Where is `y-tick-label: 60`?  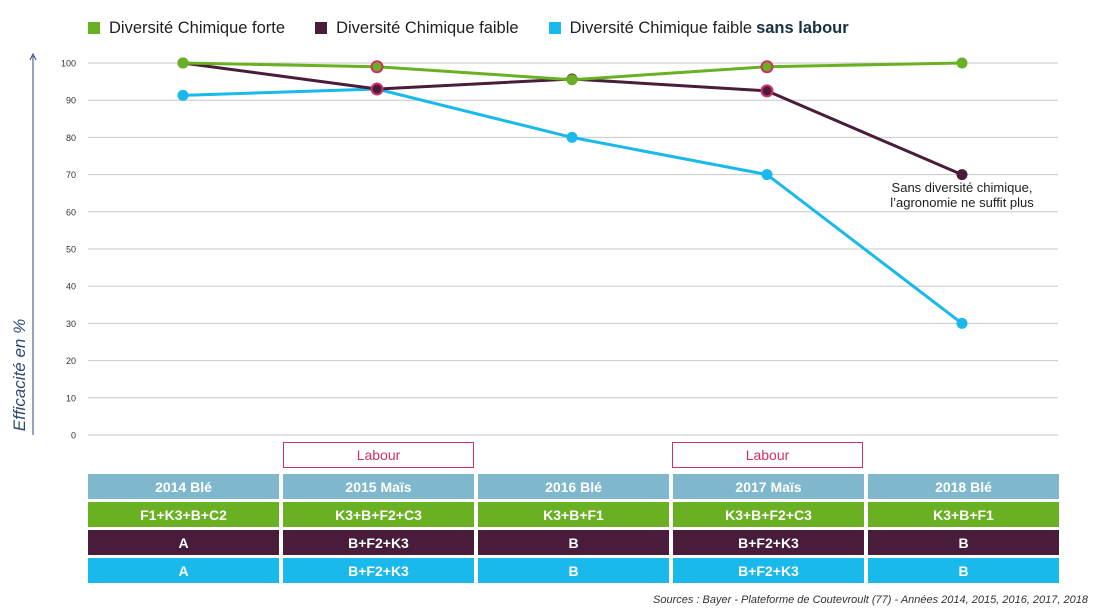 y-tick-label: 60 is located at coordinates (71, 212).